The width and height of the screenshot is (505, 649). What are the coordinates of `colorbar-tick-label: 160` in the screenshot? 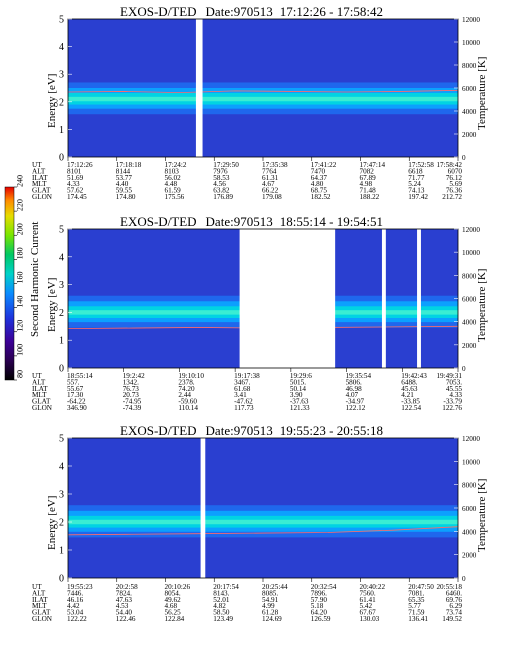 It's located at (20, 278).